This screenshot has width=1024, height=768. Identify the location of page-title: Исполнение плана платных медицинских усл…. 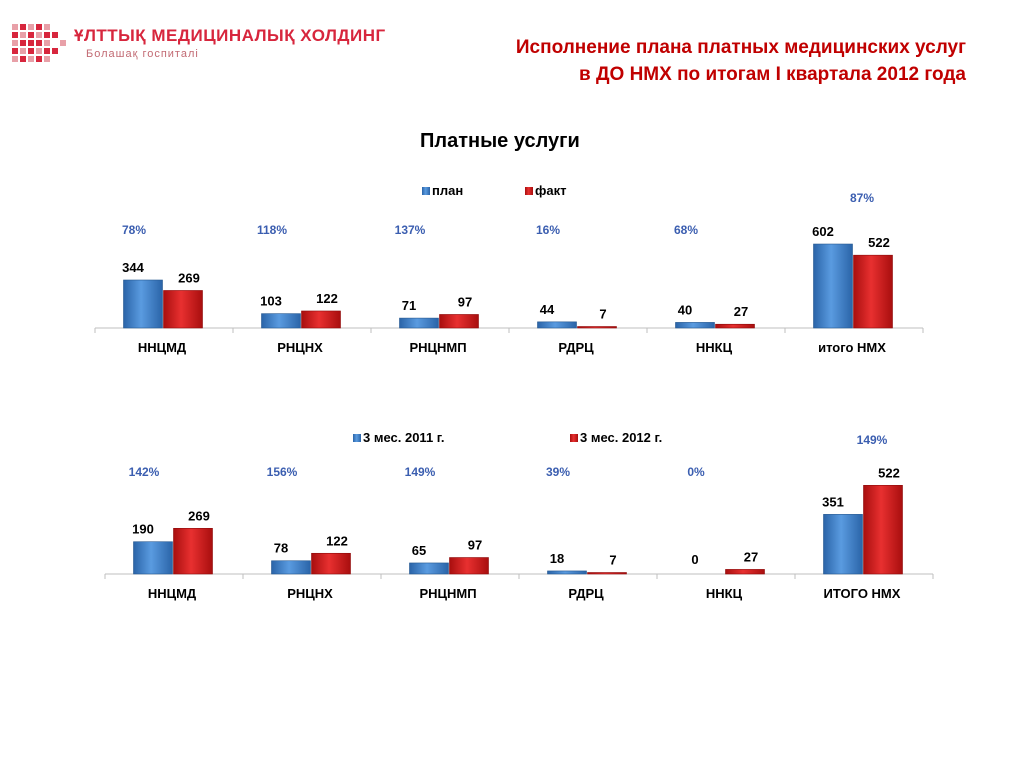
(666, 61).